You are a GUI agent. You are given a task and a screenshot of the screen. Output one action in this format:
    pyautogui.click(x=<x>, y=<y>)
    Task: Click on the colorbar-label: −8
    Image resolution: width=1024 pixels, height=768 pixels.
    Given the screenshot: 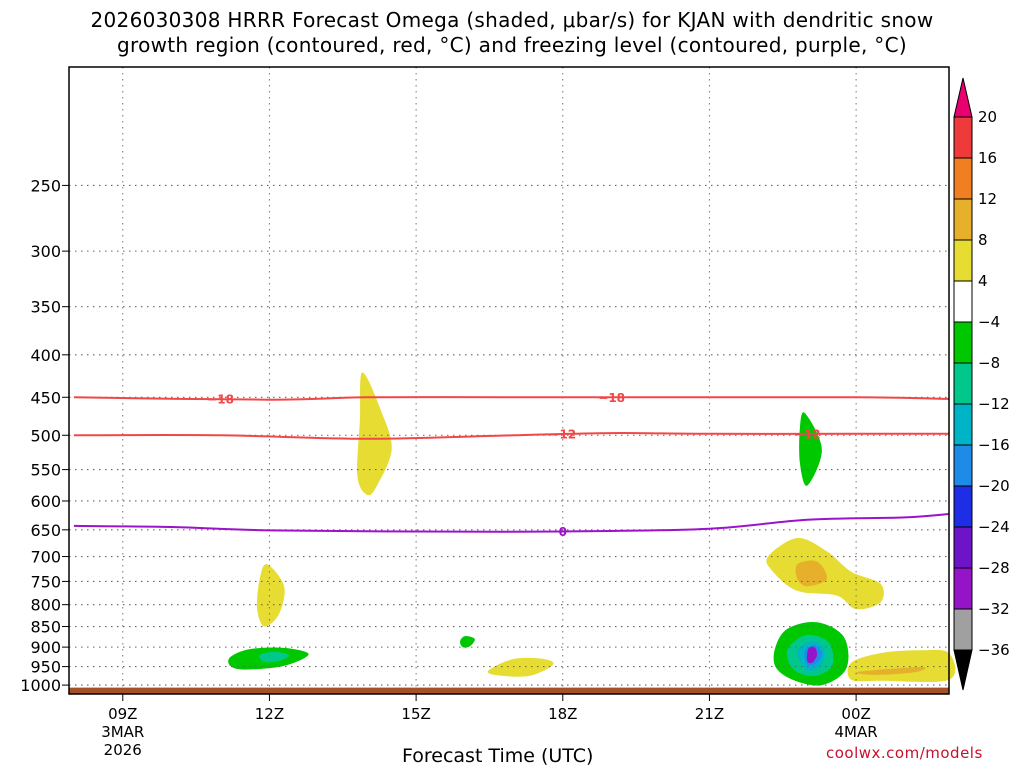 What is the action you would take?
    pyautogui.click(x=989, y=363)
    